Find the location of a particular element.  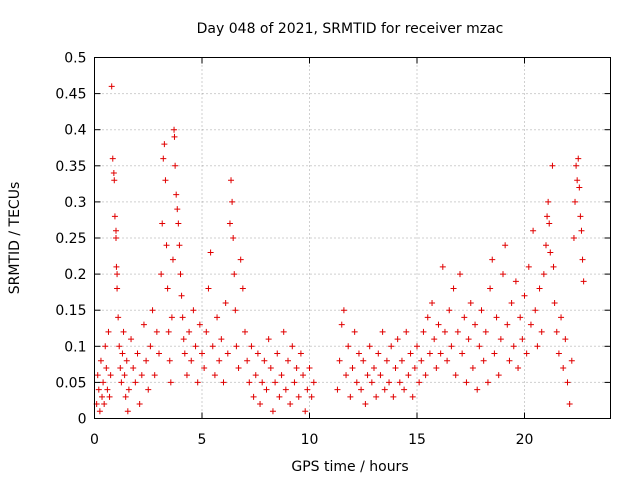

y-tick-label: 0.25 is located at coordinates (70, 239).